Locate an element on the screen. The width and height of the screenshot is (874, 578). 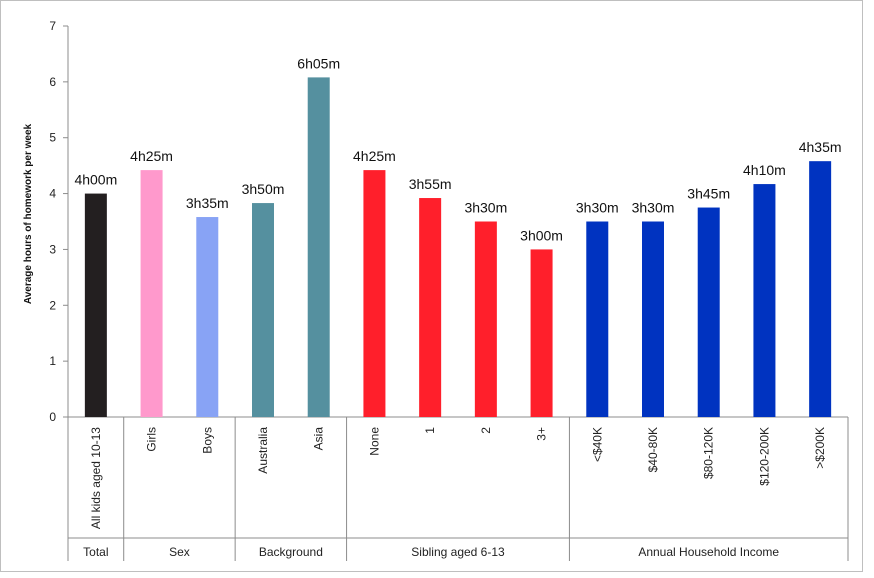
data-label: 6h05m is located at coordinates (318, 63).